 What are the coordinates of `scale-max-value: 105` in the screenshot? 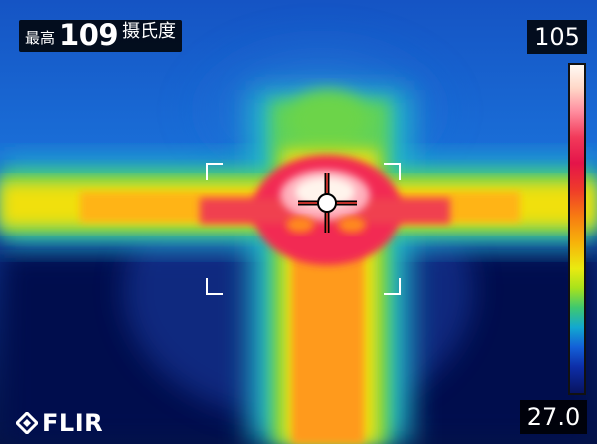 It's located at (557, 37).